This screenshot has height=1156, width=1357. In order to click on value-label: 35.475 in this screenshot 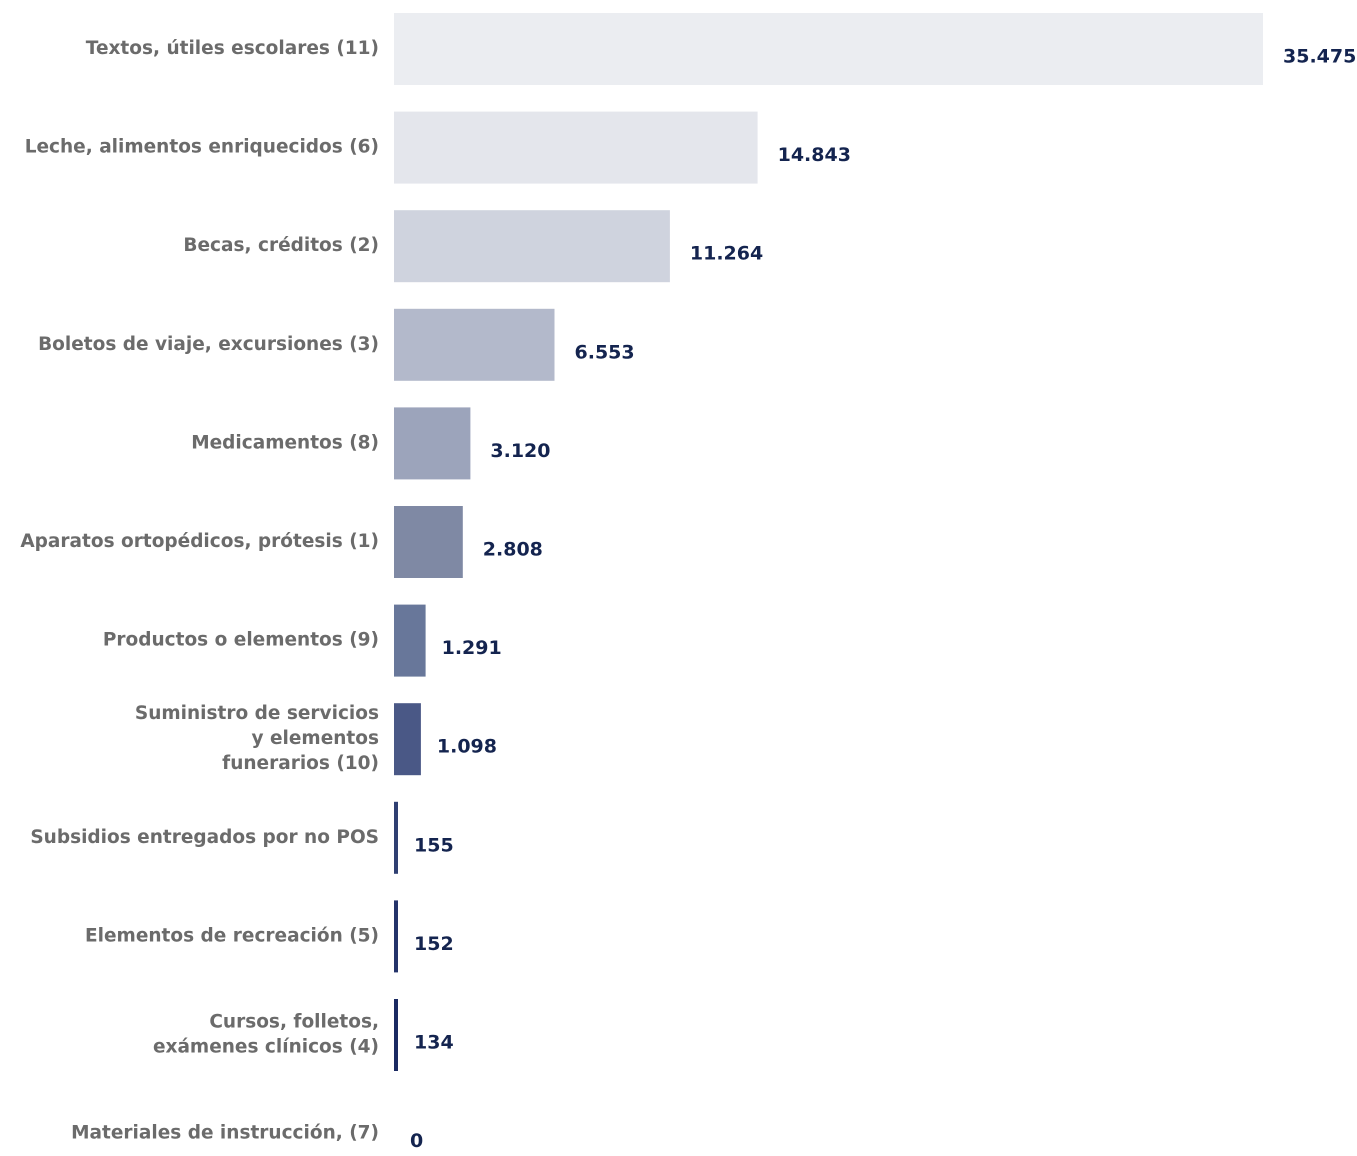, I will do `click(1319, 57)`.